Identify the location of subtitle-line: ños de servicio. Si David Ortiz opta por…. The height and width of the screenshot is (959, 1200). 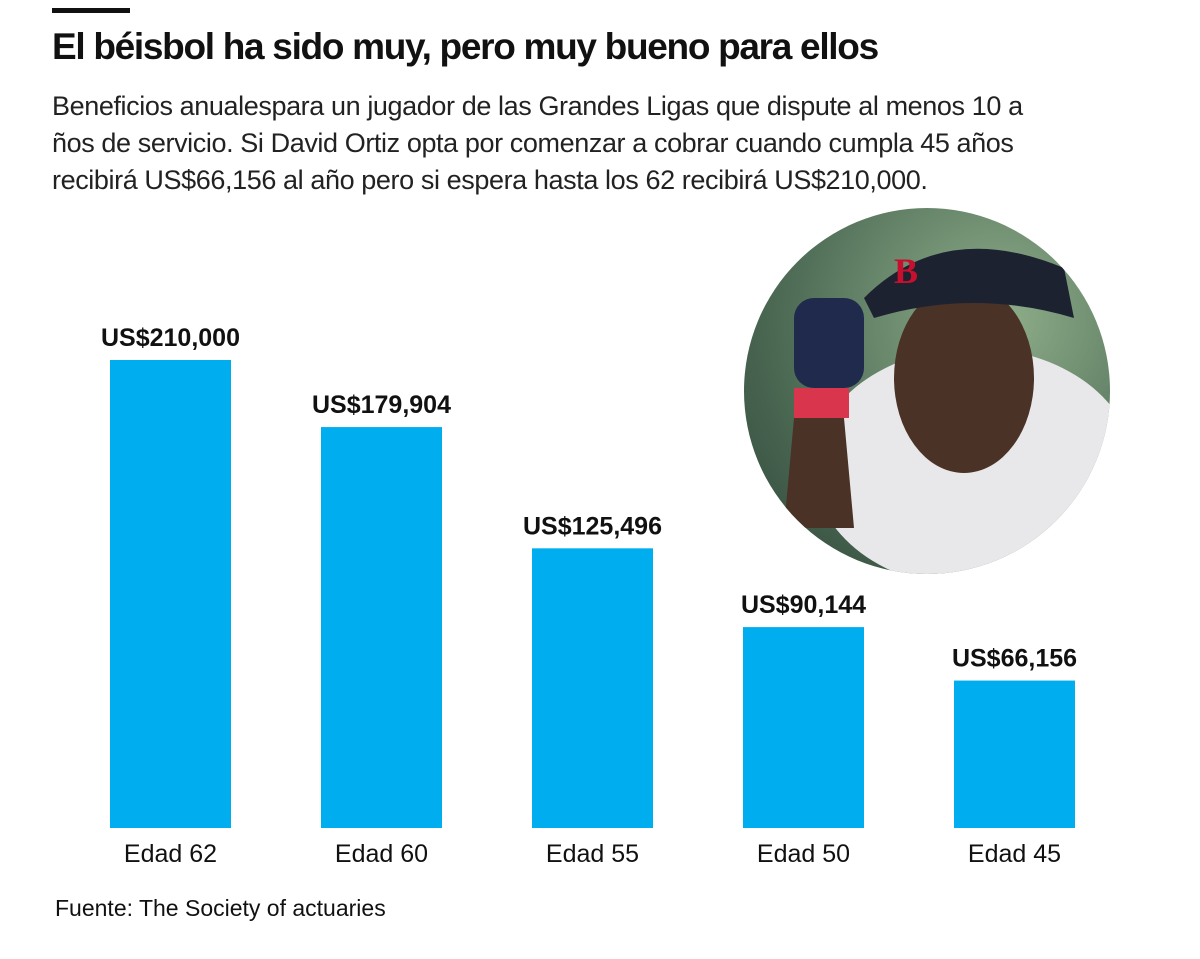
(533, 143).